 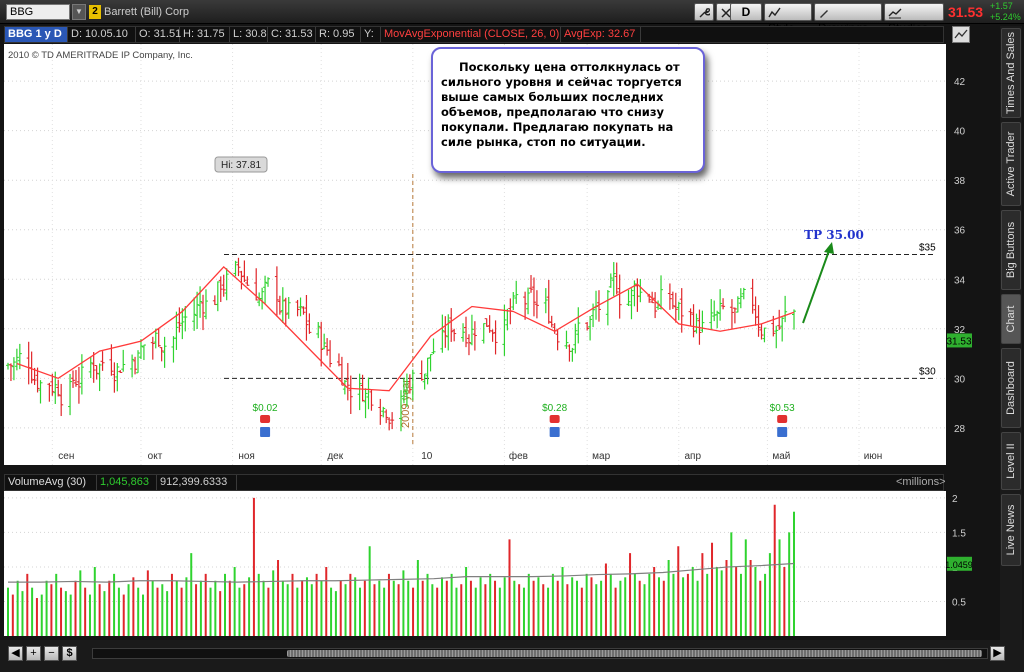 I want to click on settings-wrench-button, so click(x=704, y=12).